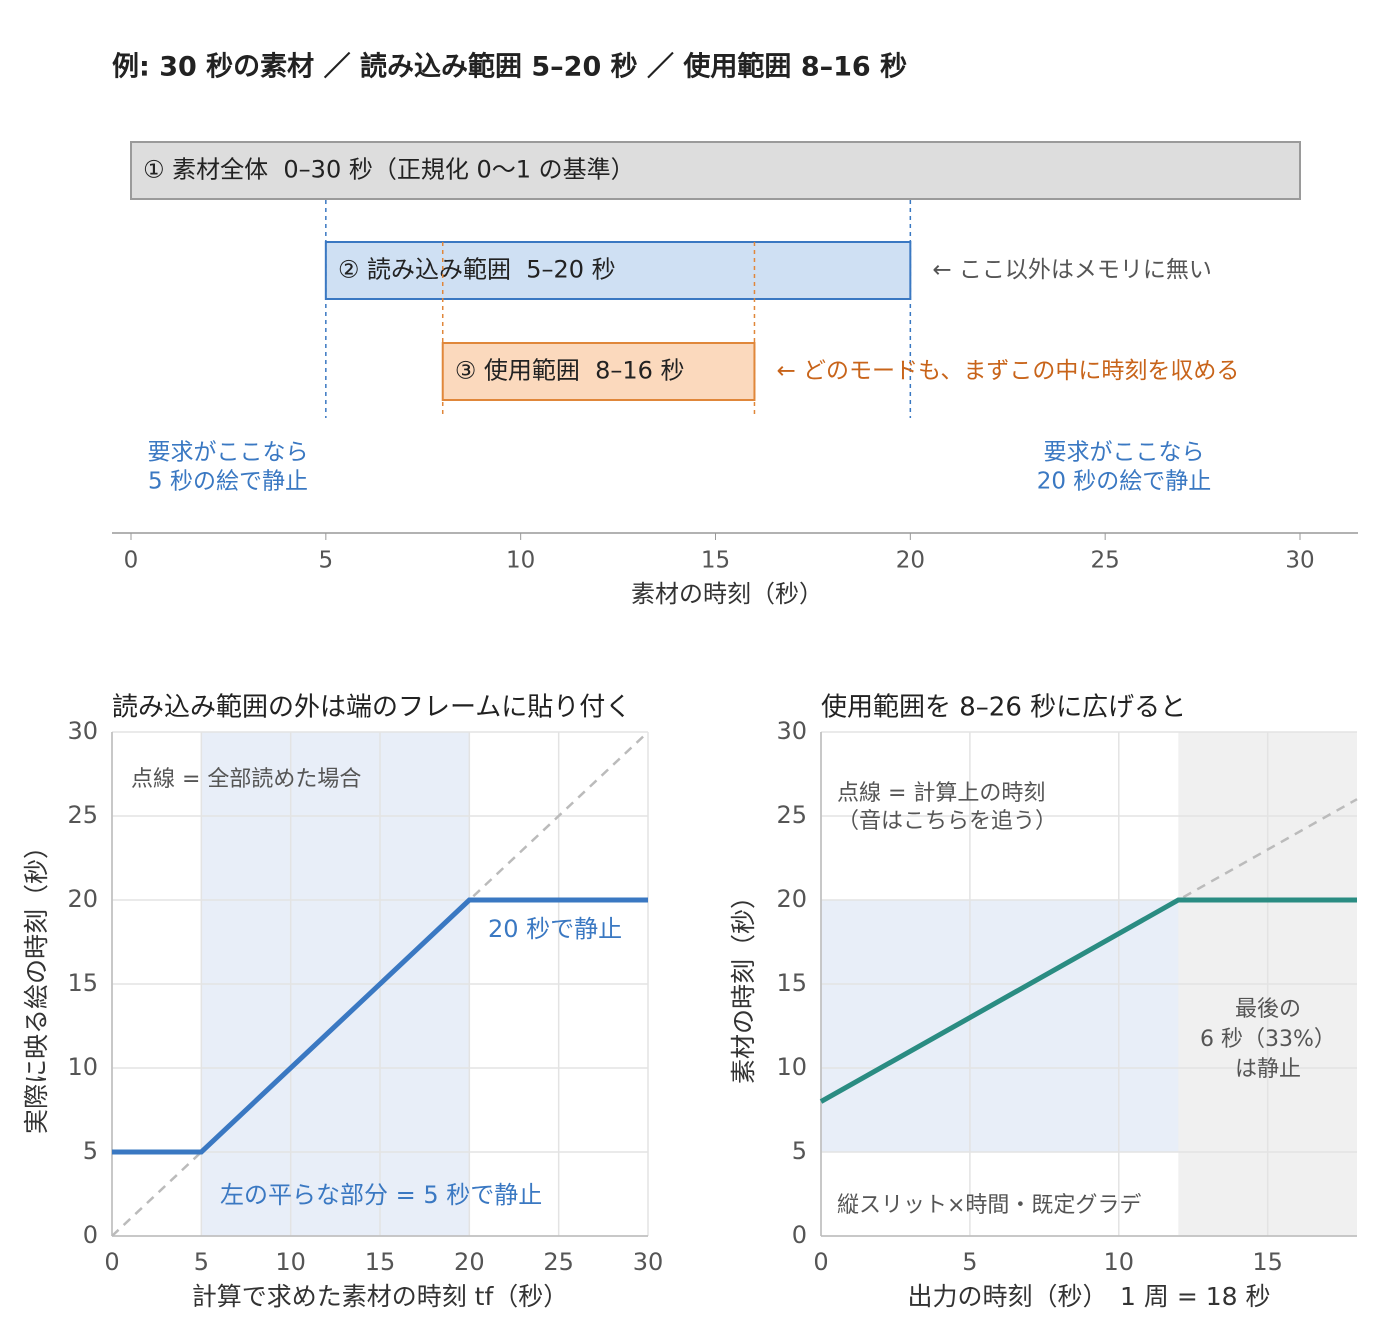  I want to click on chart-title: 読み込み範囲の外は端のフレームに貼り付く, so click(371, 708).